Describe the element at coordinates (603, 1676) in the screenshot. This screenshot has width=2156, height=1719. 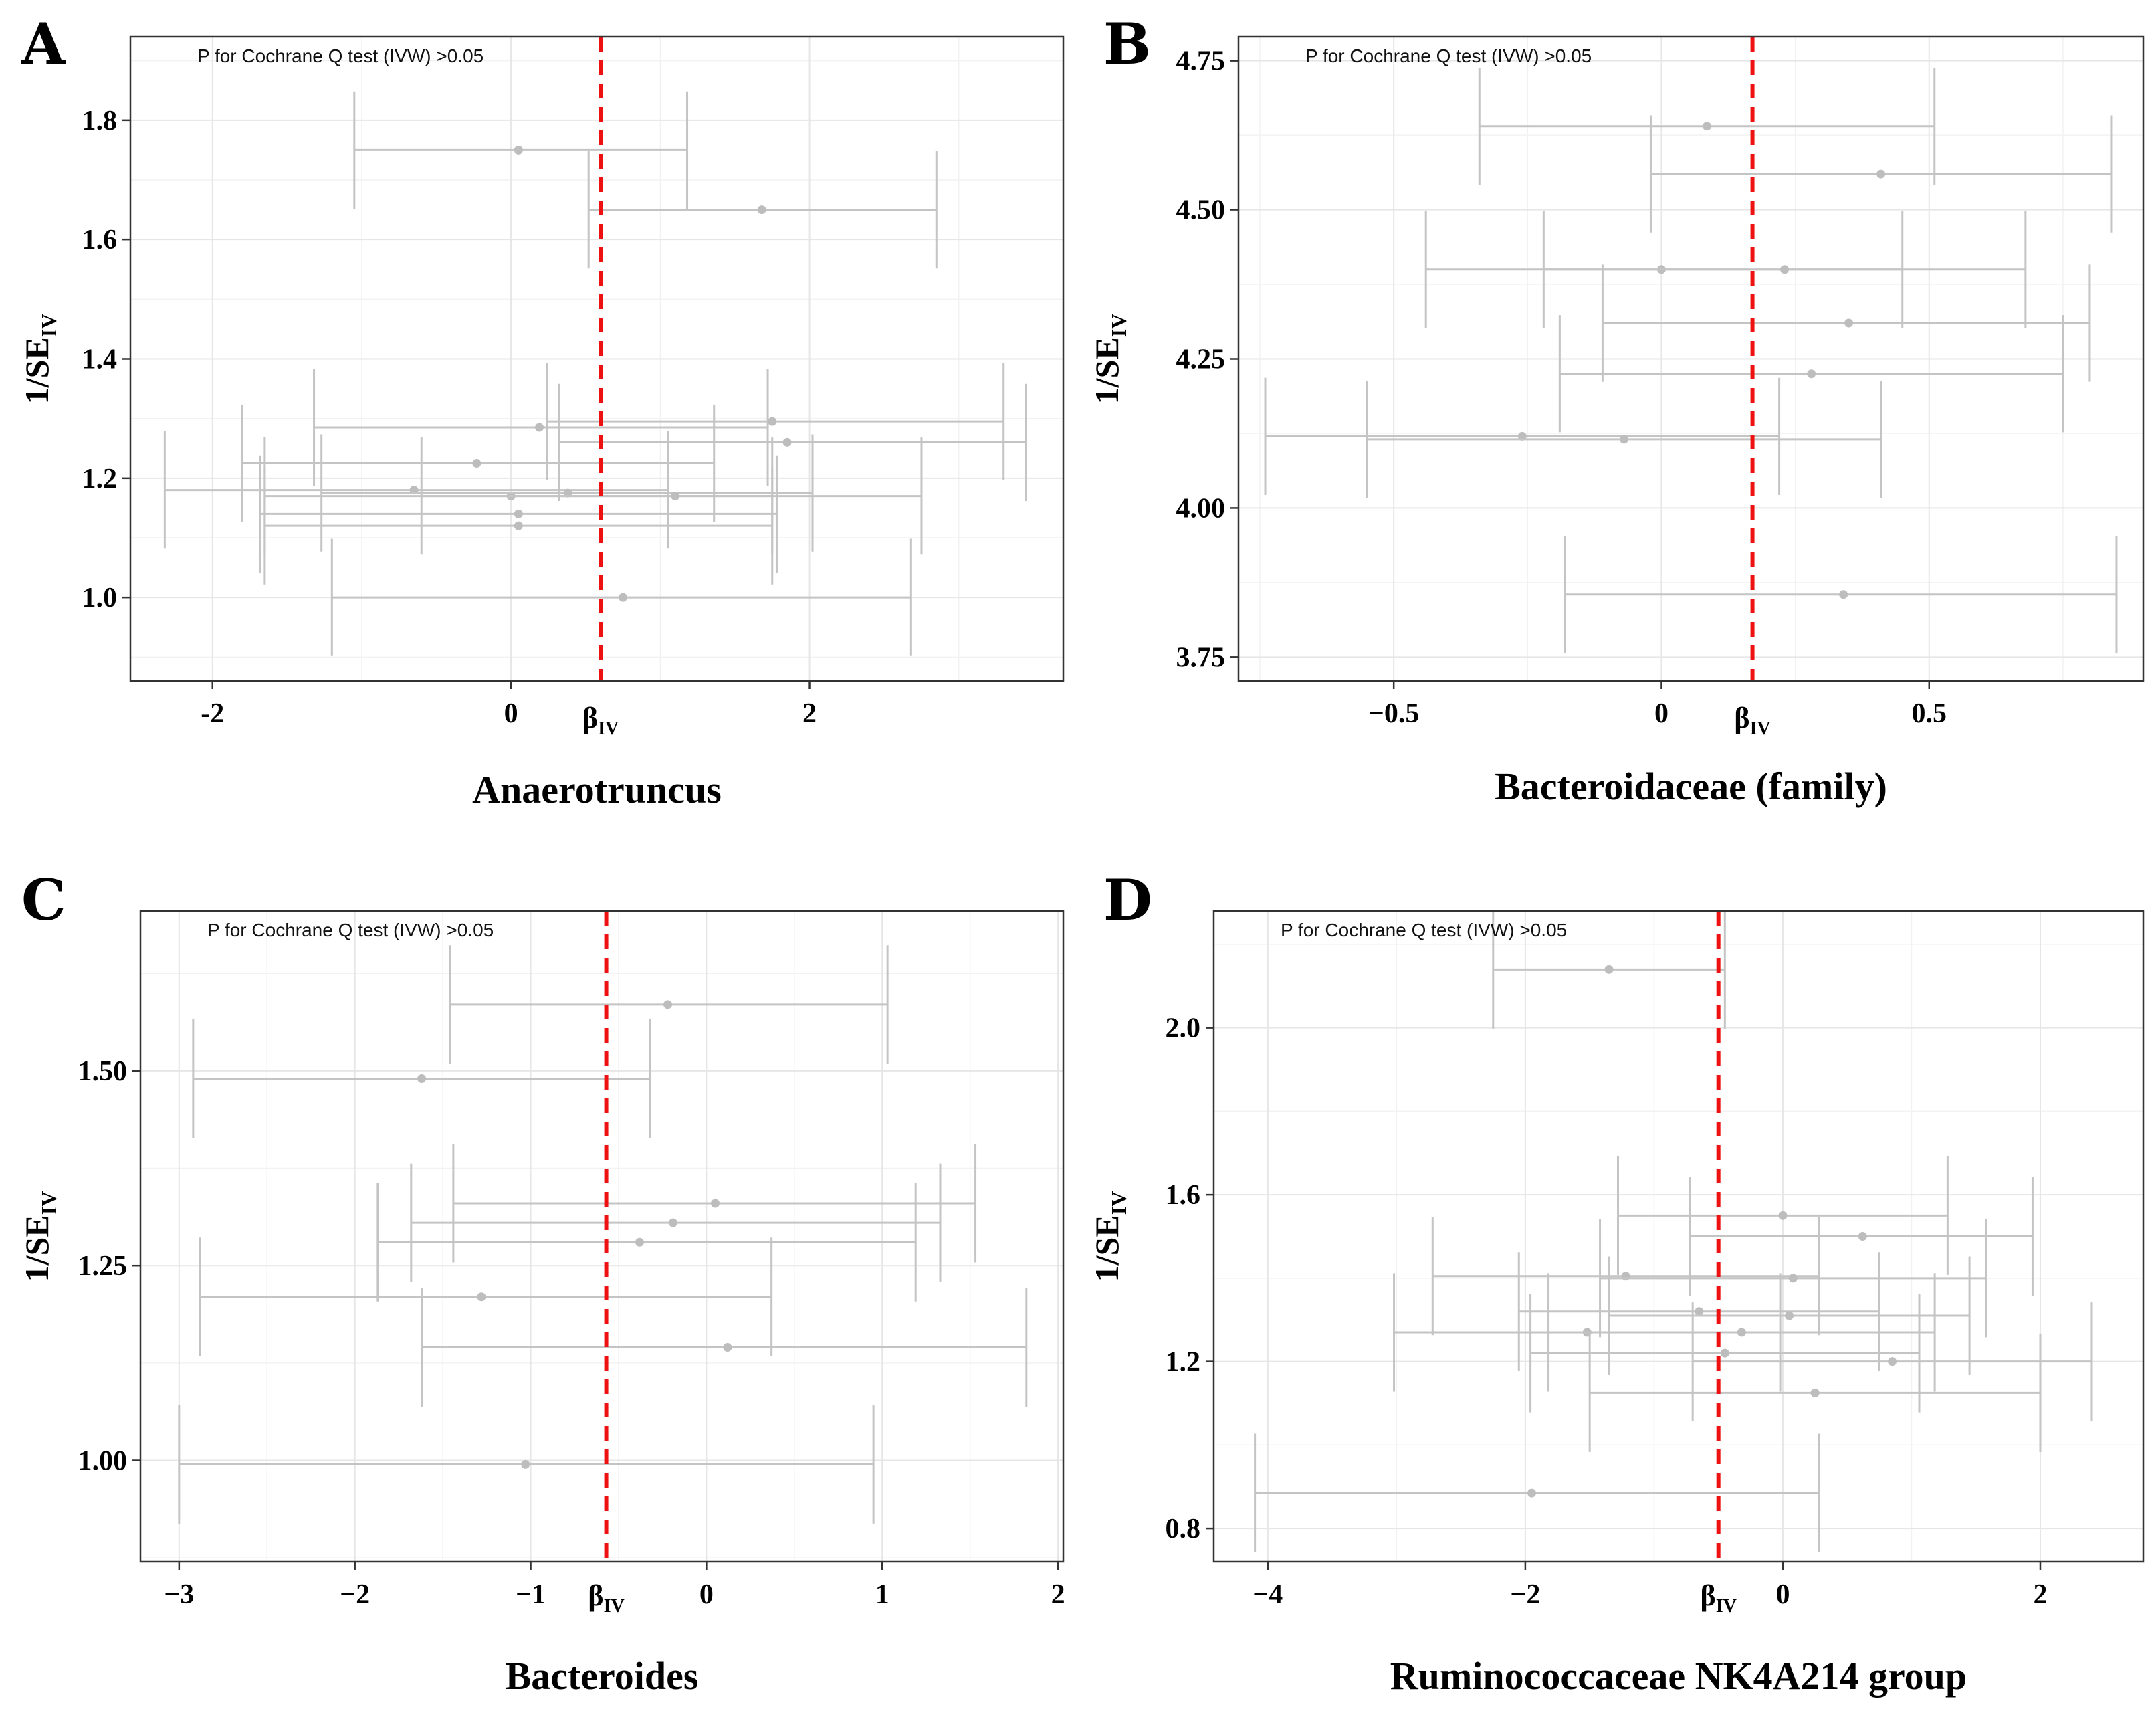
I see `x-axis-title: Bacteroides` at that location.